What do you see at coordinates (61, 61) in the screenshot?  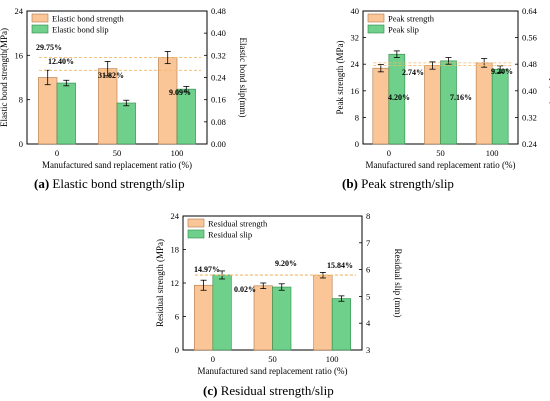 I see `percent-annotation: 12.40%` at bounding box center [61, 61].